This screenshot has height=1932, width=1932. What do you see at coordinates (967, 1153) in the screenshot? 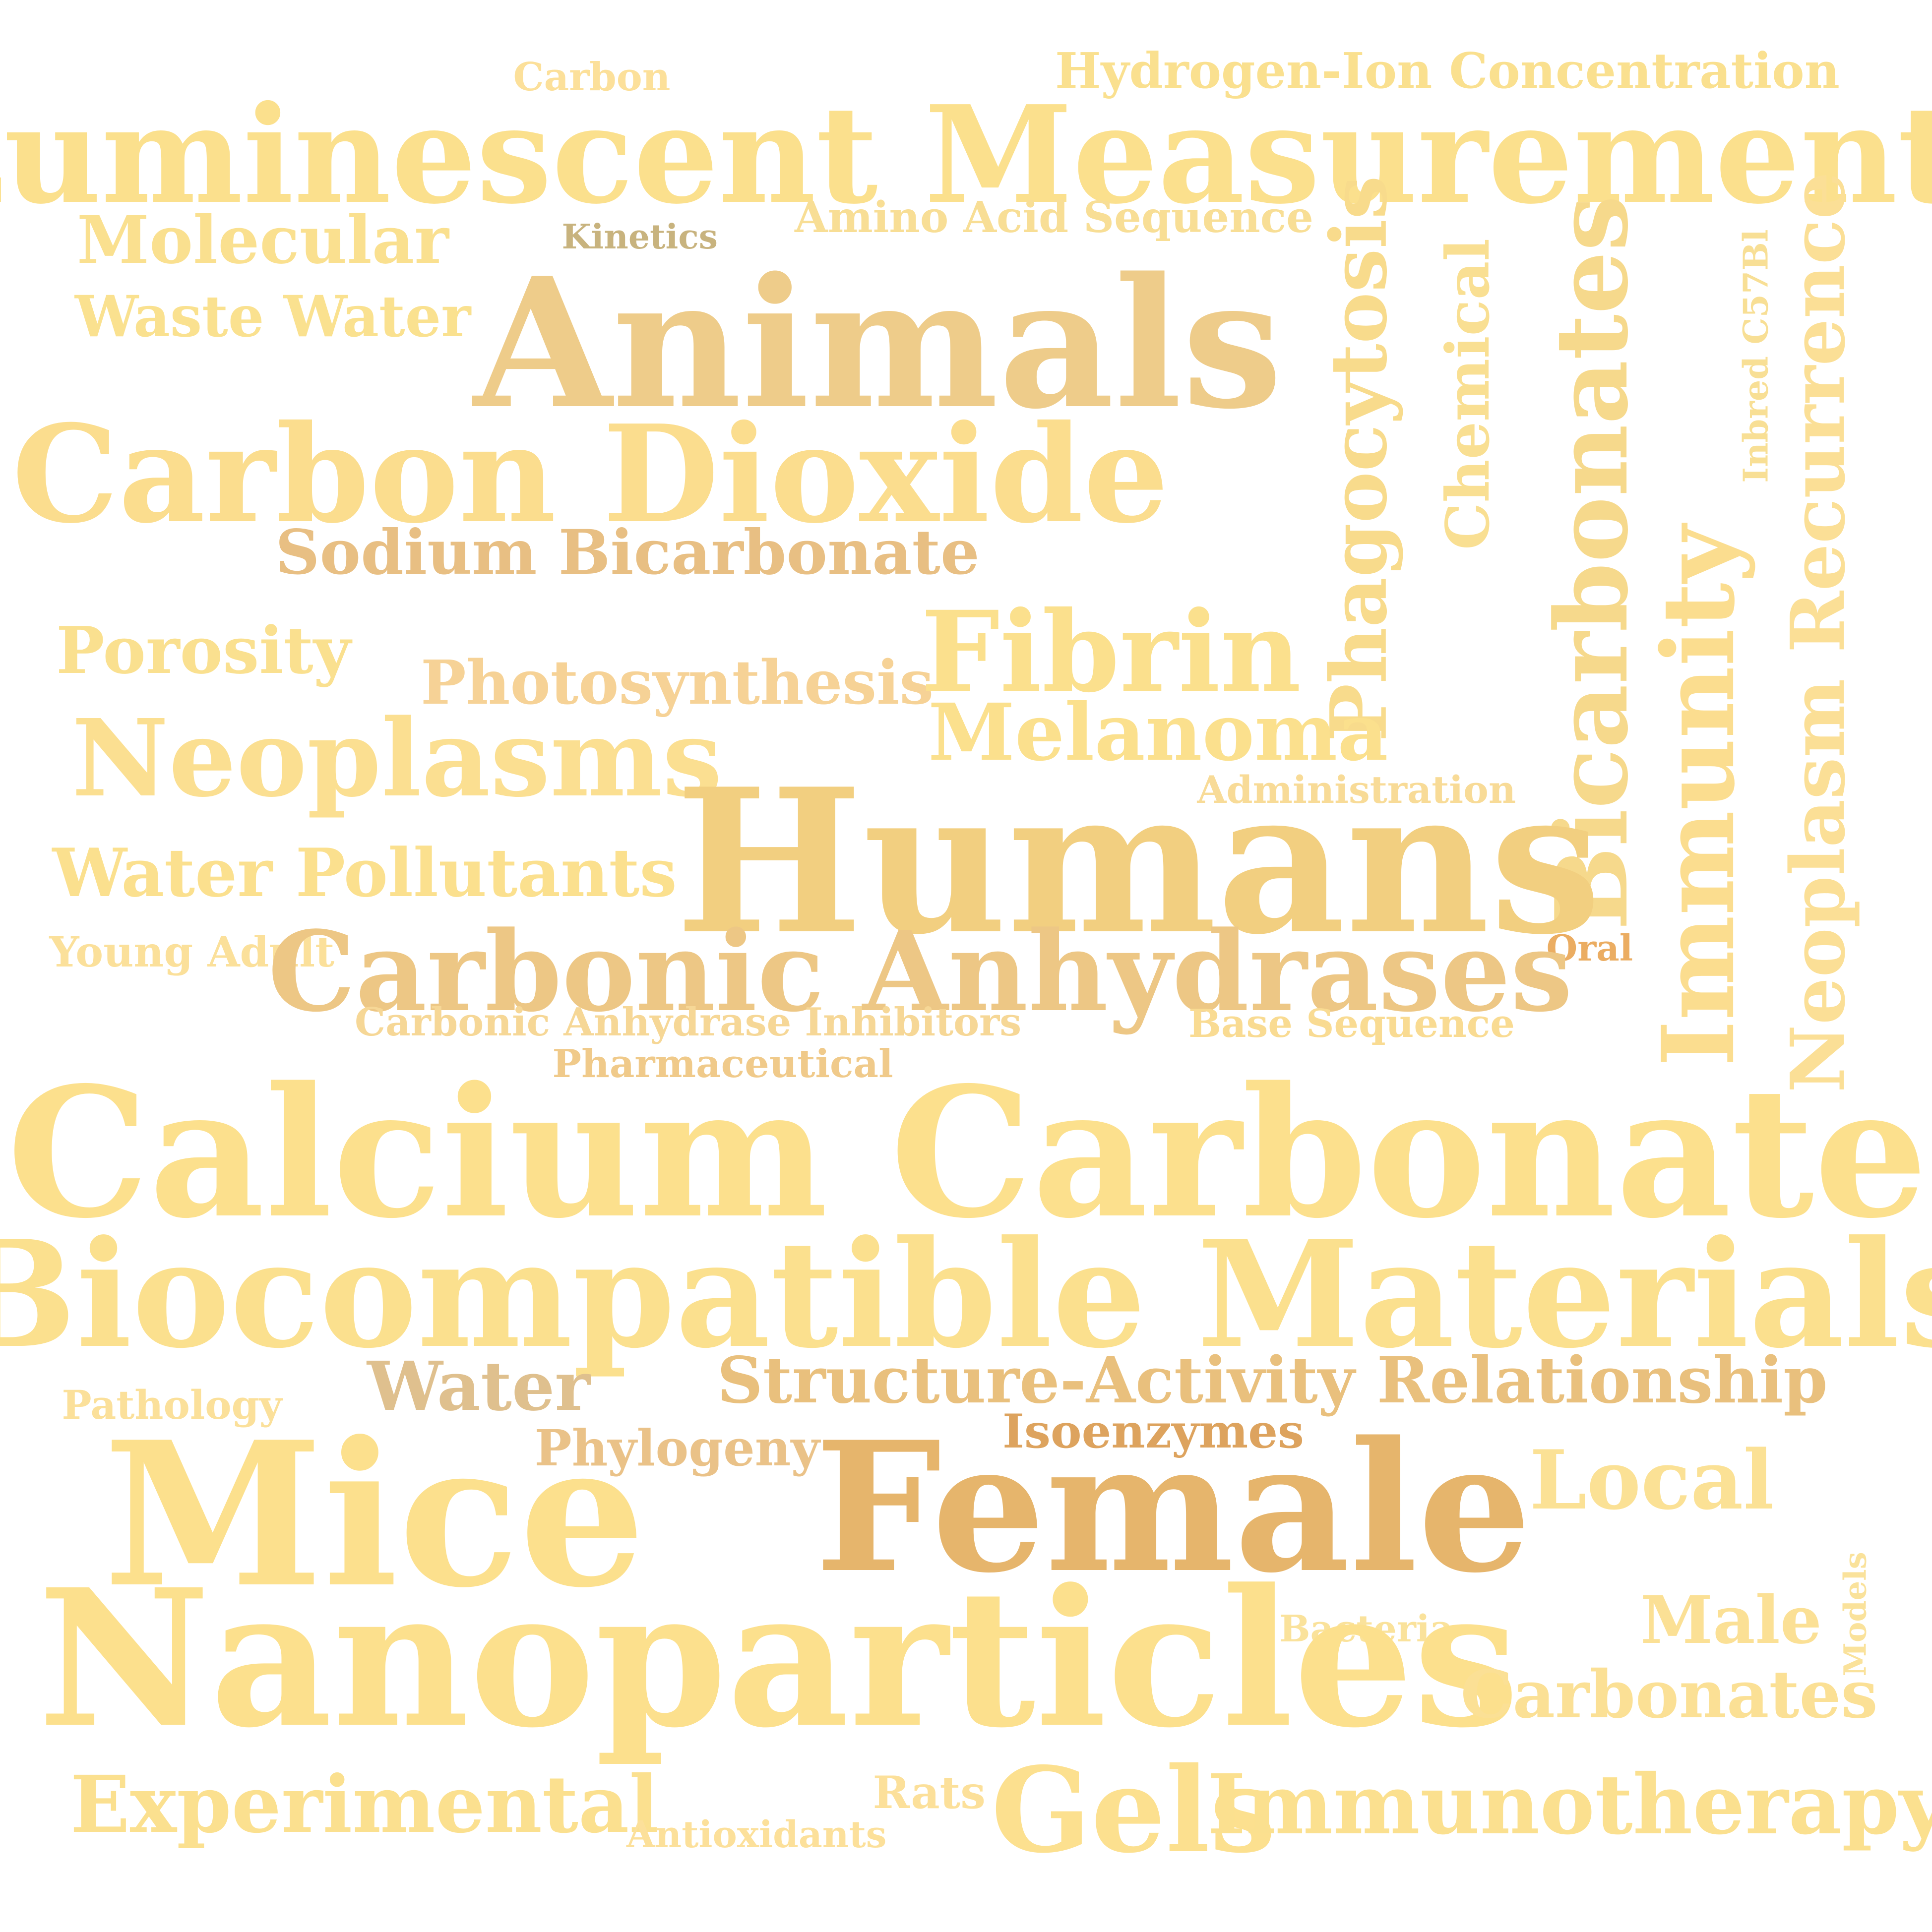
I see `cloud-word: Calcium Carbonate` at bounding box center [967, 1153].